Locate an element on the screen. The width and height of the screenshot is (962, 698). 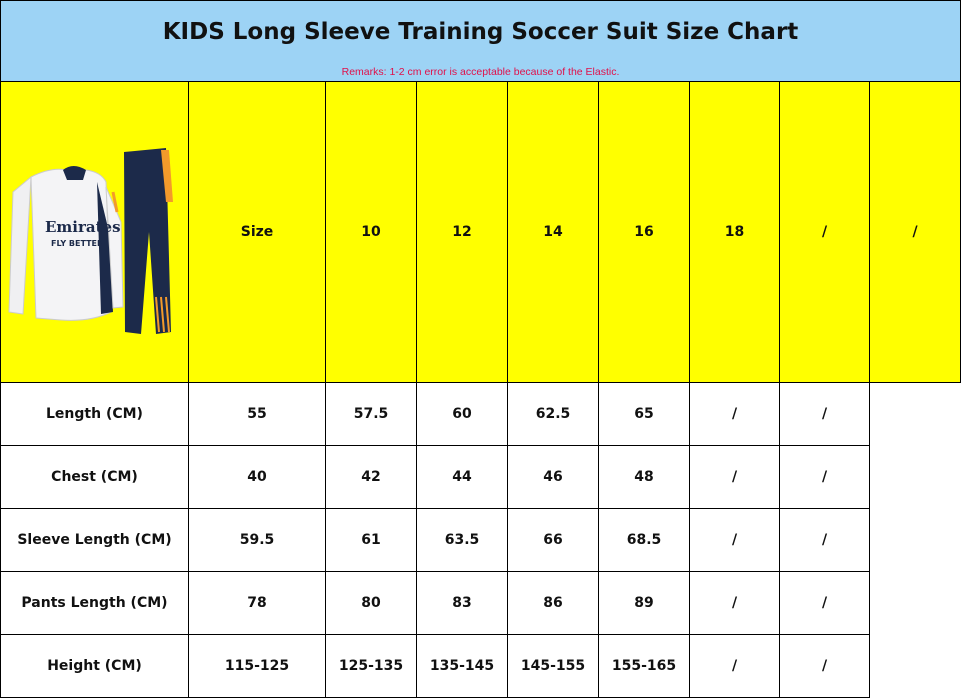
row-label: Length (CM) is located at coordinates (94, 414).